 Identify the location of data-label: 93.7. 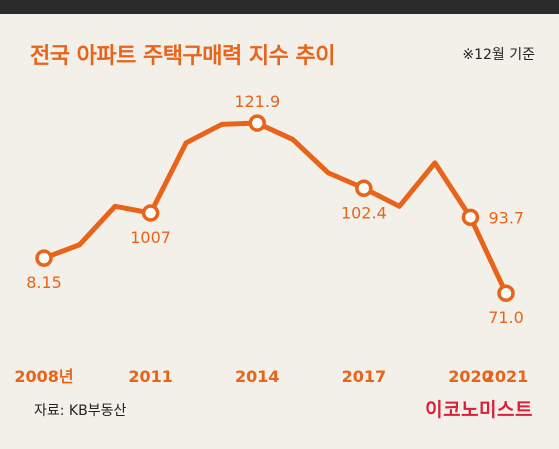
(506, 217).